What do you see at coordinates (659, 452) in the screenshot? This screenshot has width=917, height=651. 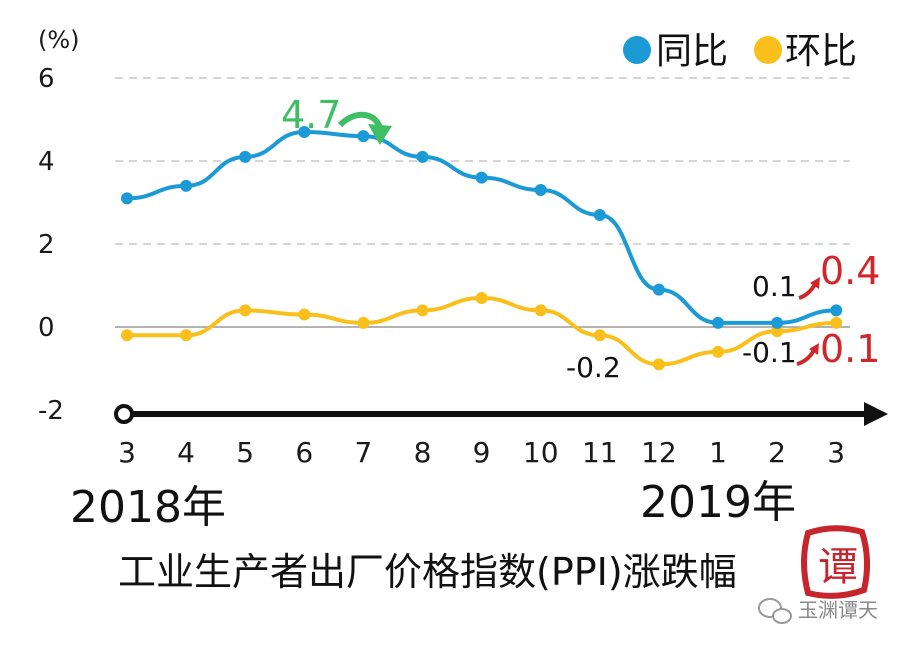 I see `x-tick-label: 12` at bounding box center [659, 452].